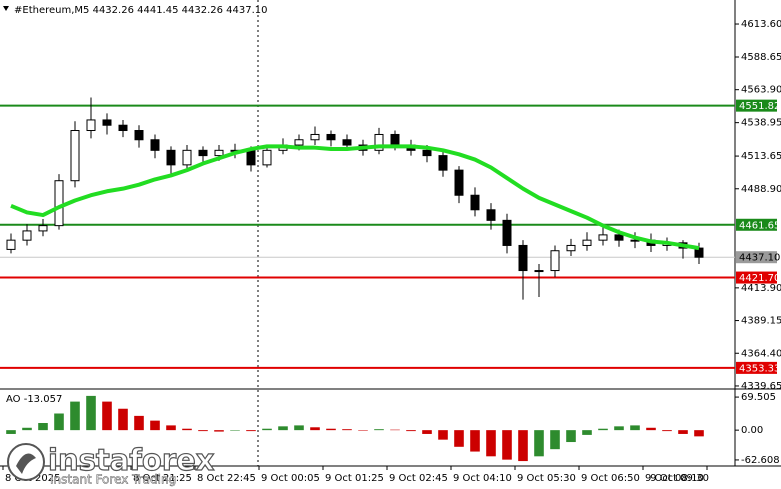 The height and width of the screenshot is (489, 781). I want to click on y-tick-label: 69.505, so click(758, 397).